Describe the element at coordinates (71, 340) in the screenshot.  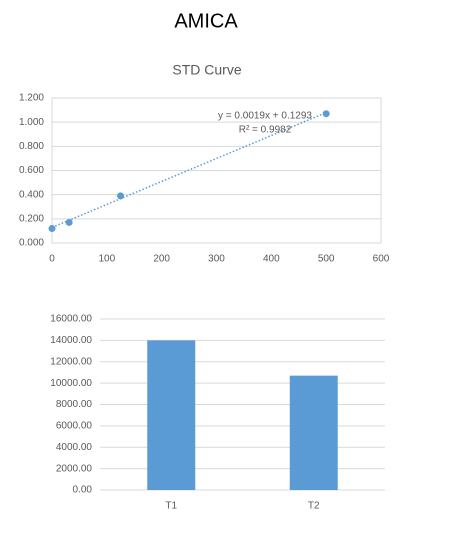
I see `y-tick-label: 14000.00` at that location.